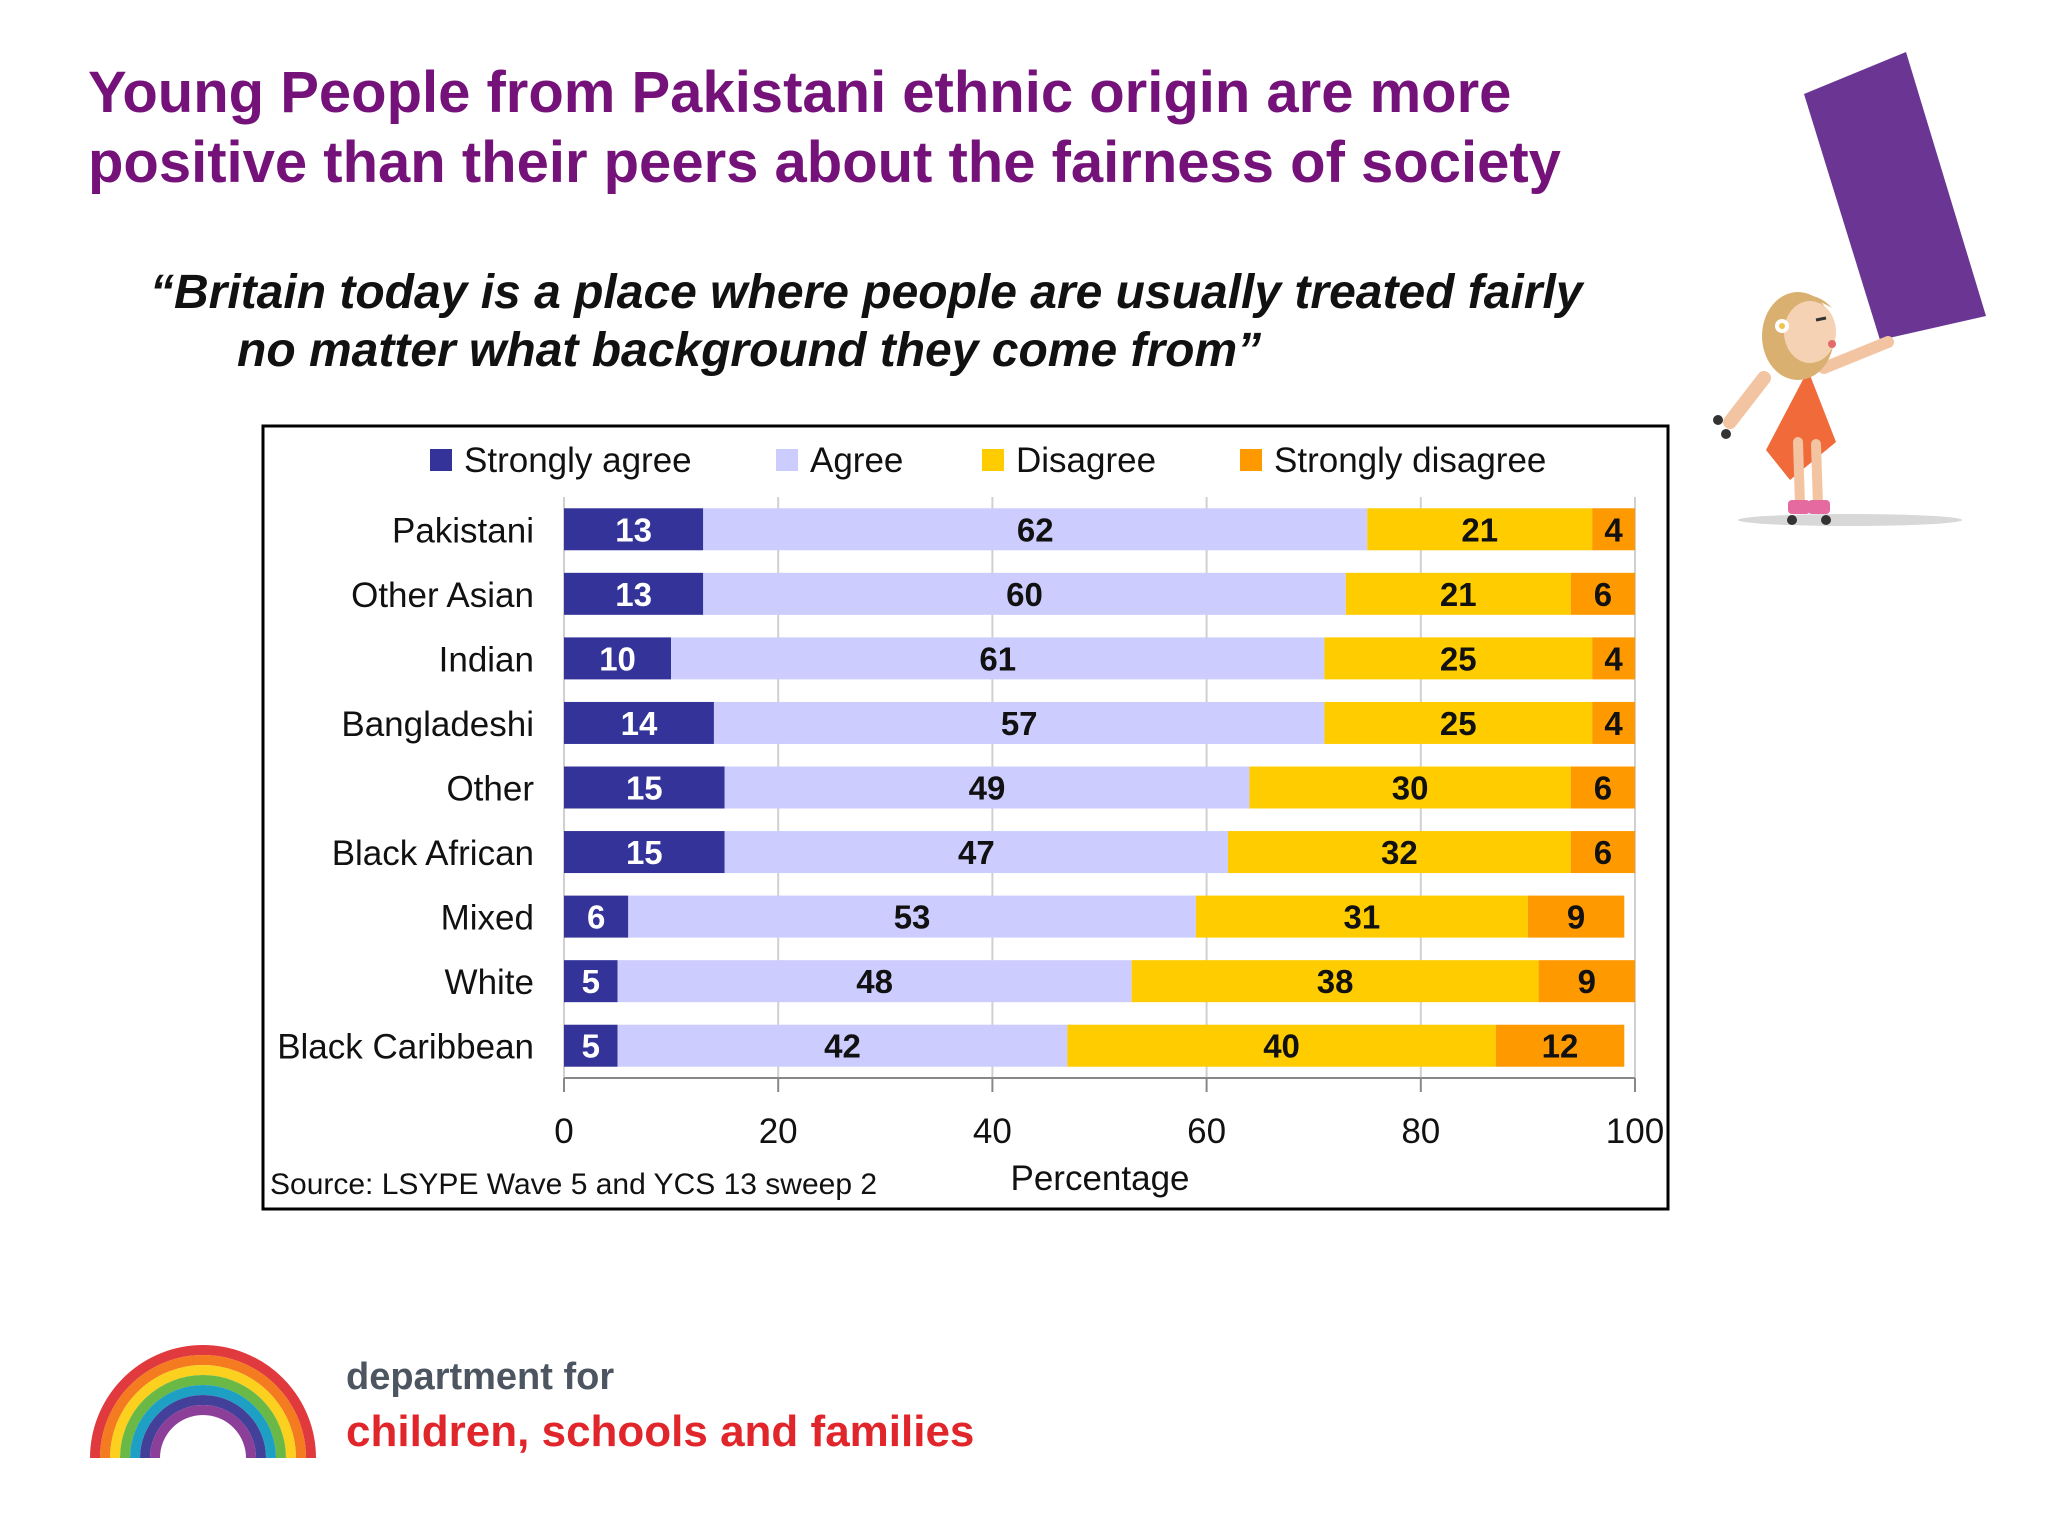  I want to click on bar-value-label: 12, so click(1560, 1046).